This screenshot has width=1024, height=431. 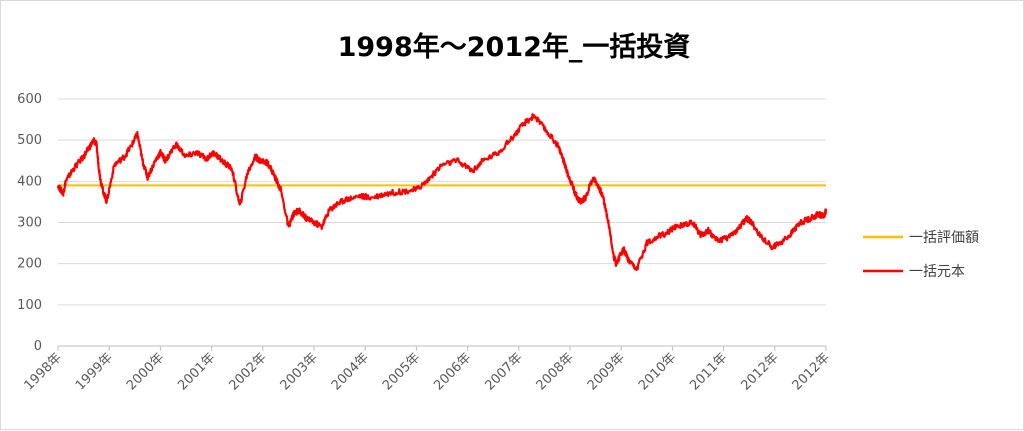 What do you see at coordinates (29, 140) in the screenshot?
I see `y-tick-label: 500` at bounding box center [29, 140].